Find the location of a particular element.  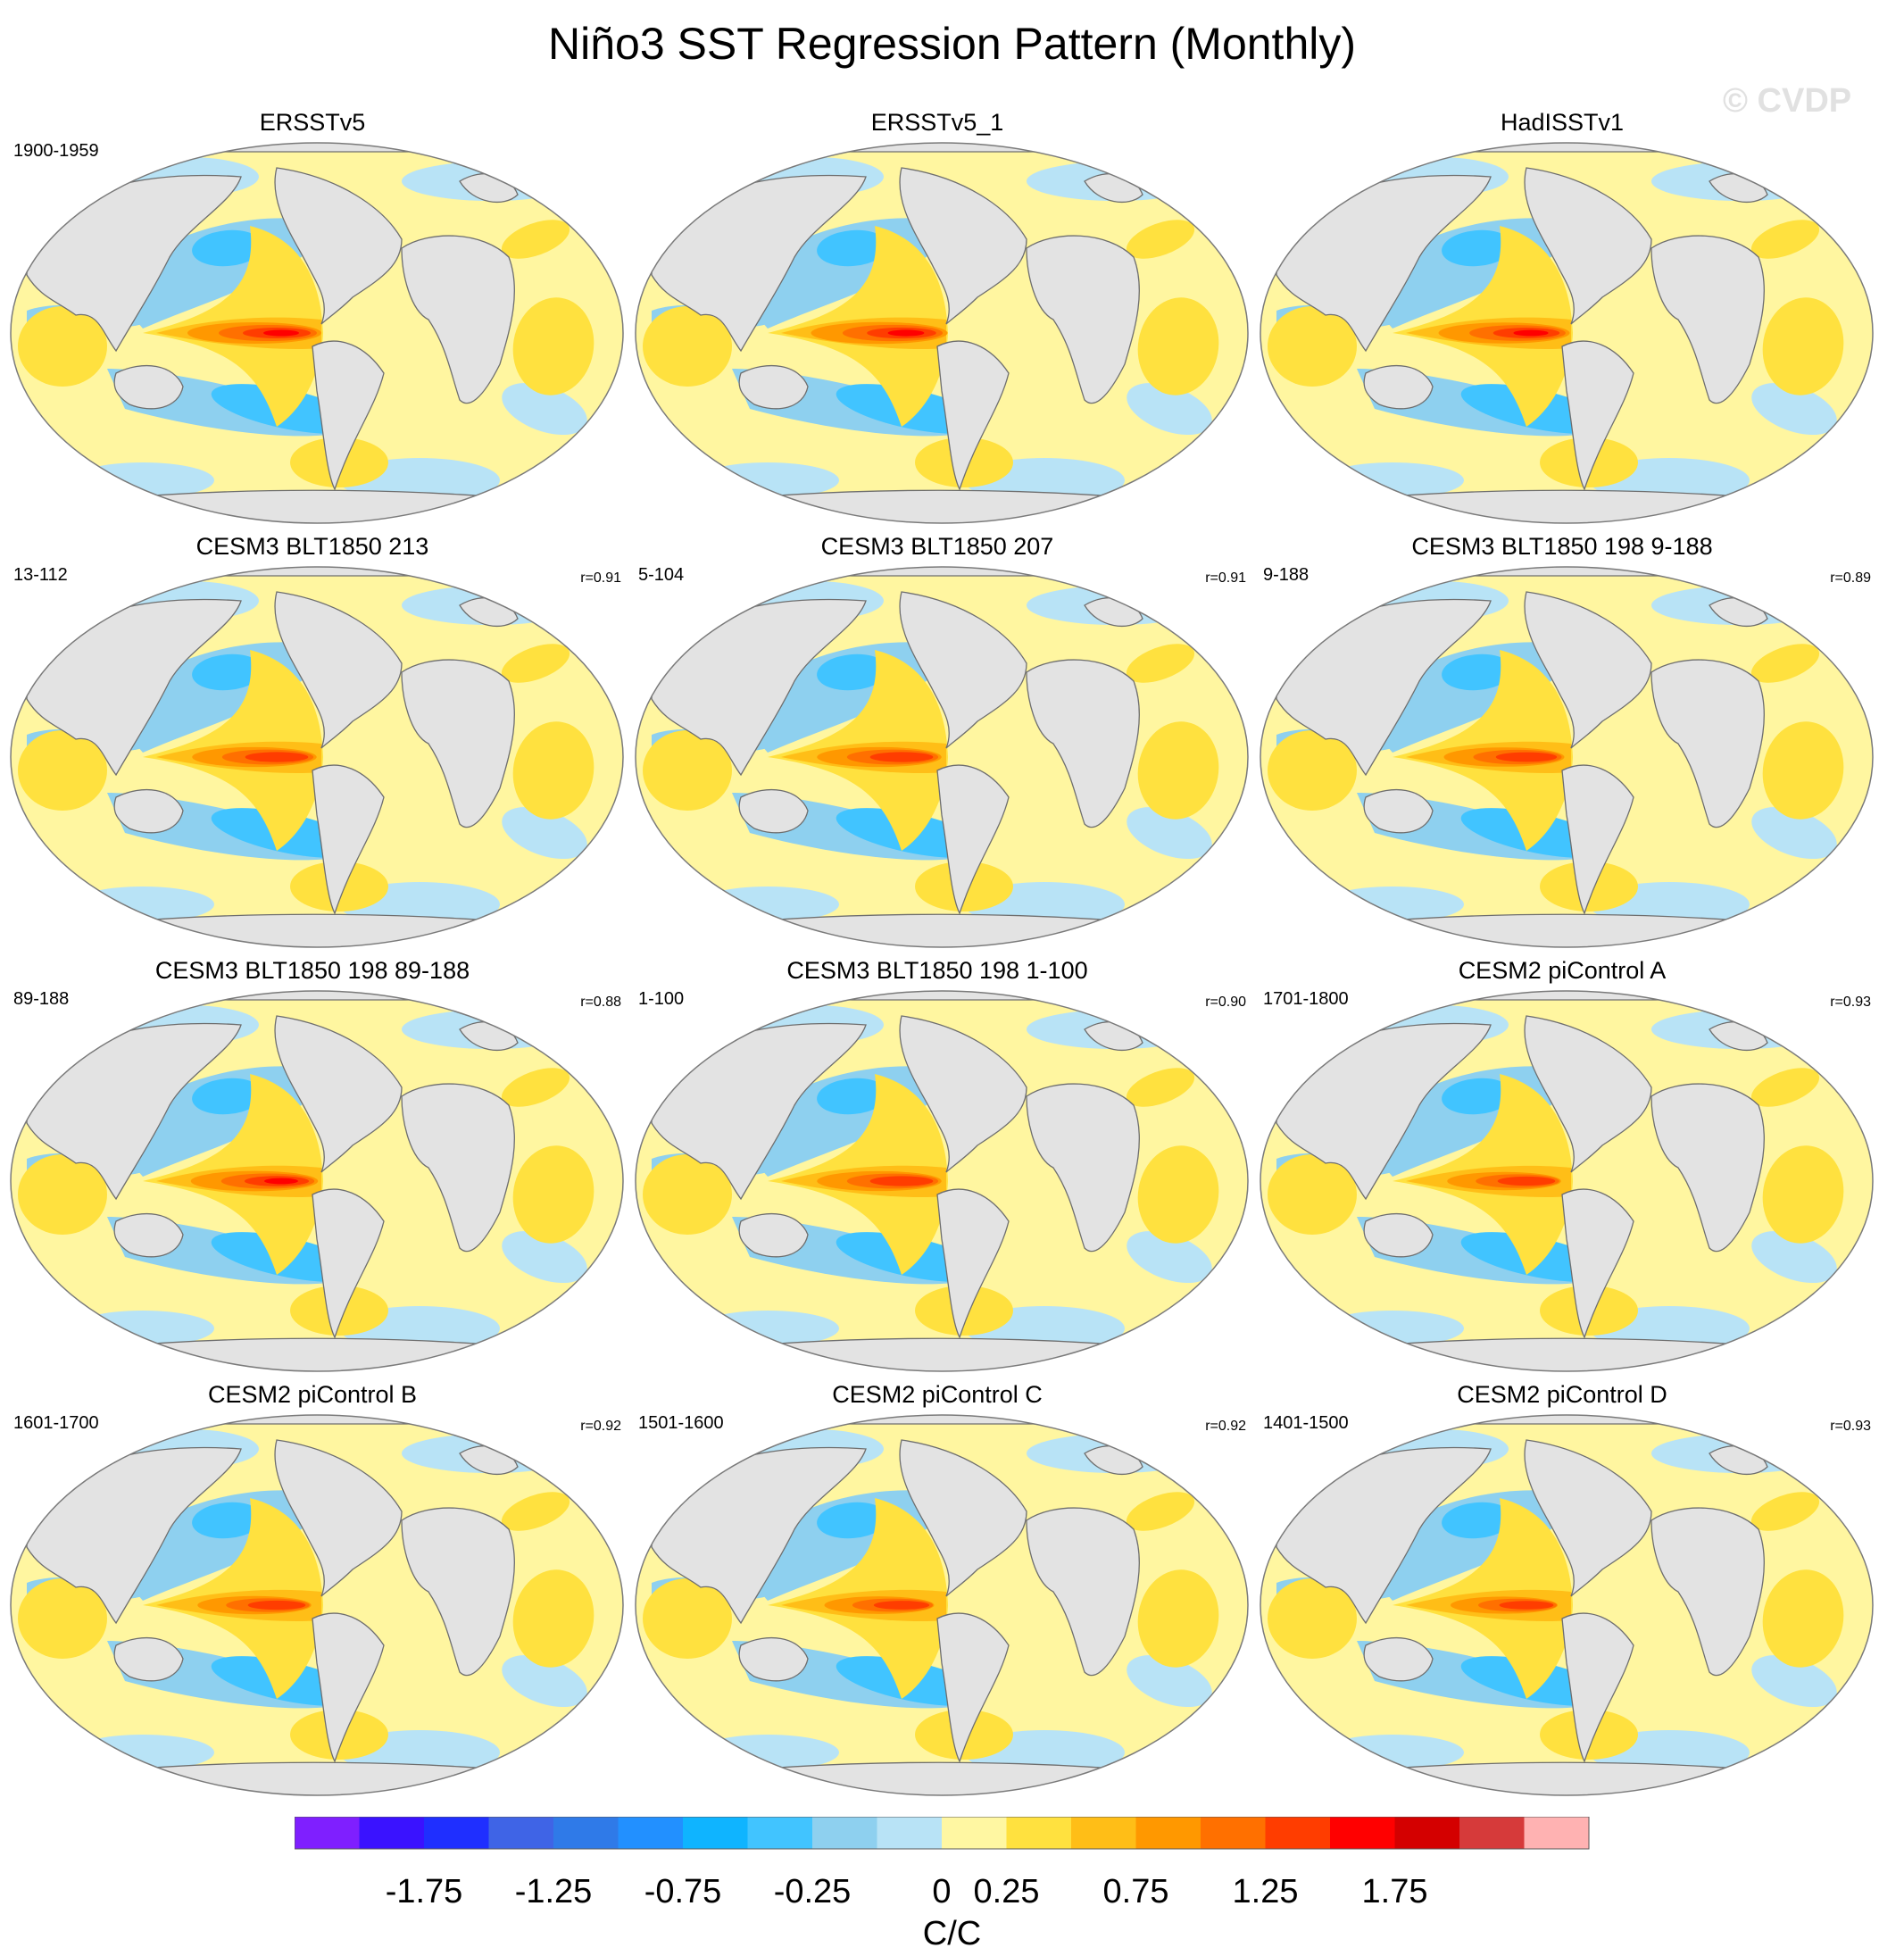

panel-correlation: r=0.88 is located at coordinates (600, 1002).